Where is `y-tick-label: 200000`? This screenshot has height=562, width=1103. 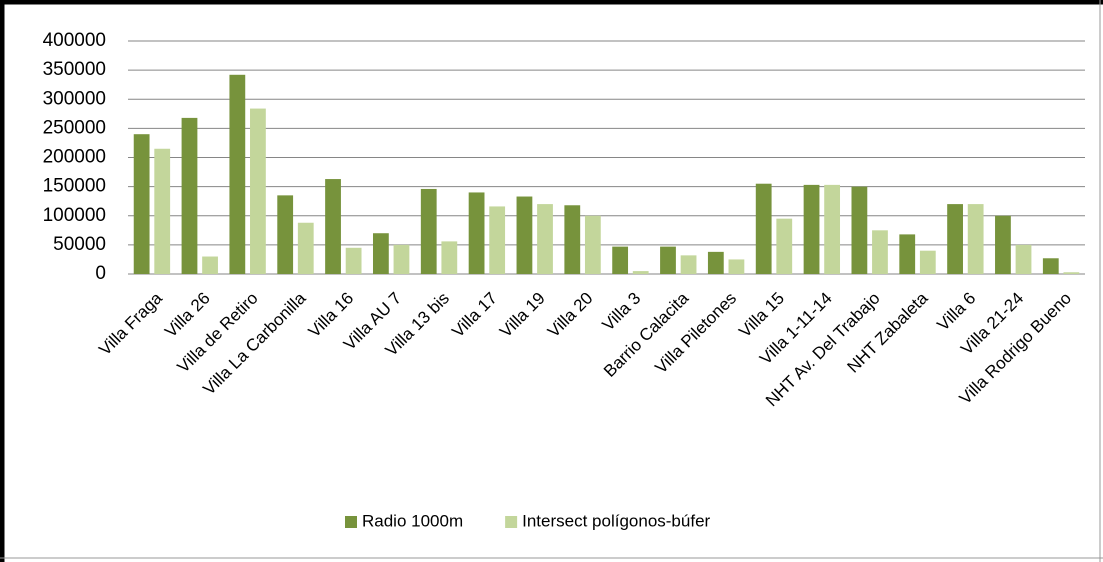
y-tick-label: 200000 is located at coordinates (74, 157).